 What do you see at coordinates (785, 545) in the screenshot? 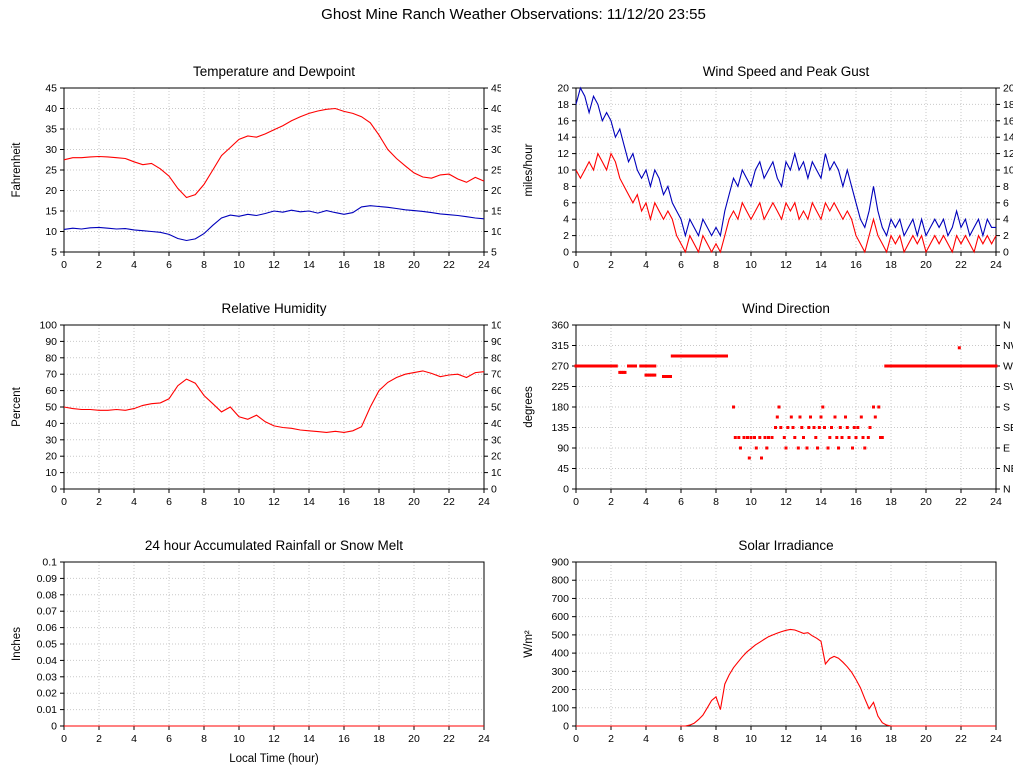
I see `svg-text: Solar Irradiance` at bounding box center [785, 545].